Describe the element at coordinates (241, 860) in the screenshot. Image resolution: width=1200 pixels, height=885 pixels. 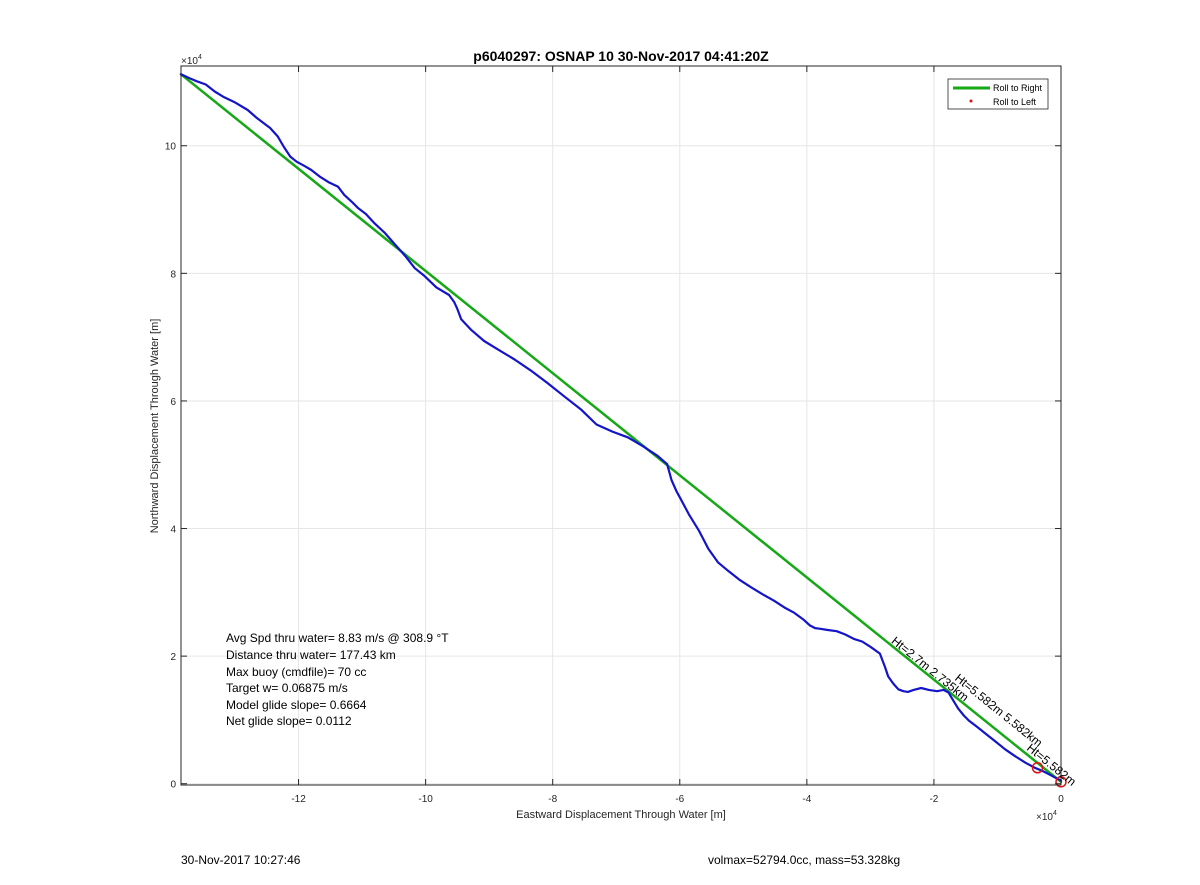
I see `footer-timestamp: 30-Nov-2017 10:27:46` at that location.